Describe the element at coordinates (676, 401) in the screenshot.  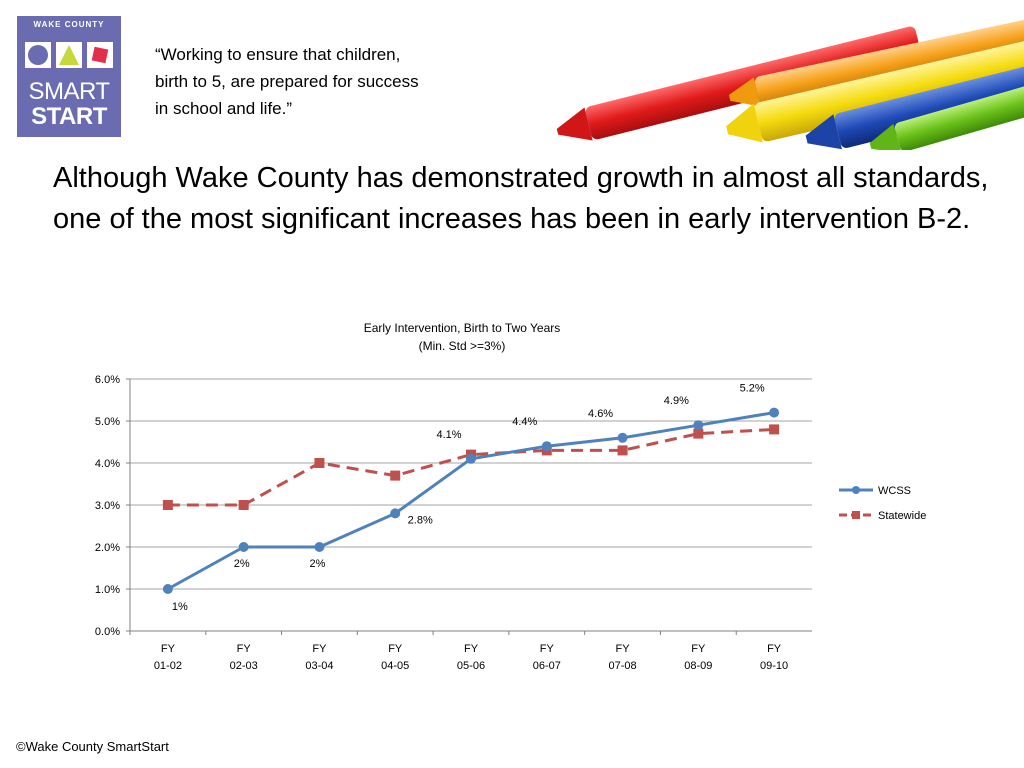
I see `data-label: 4.9%` at that location.